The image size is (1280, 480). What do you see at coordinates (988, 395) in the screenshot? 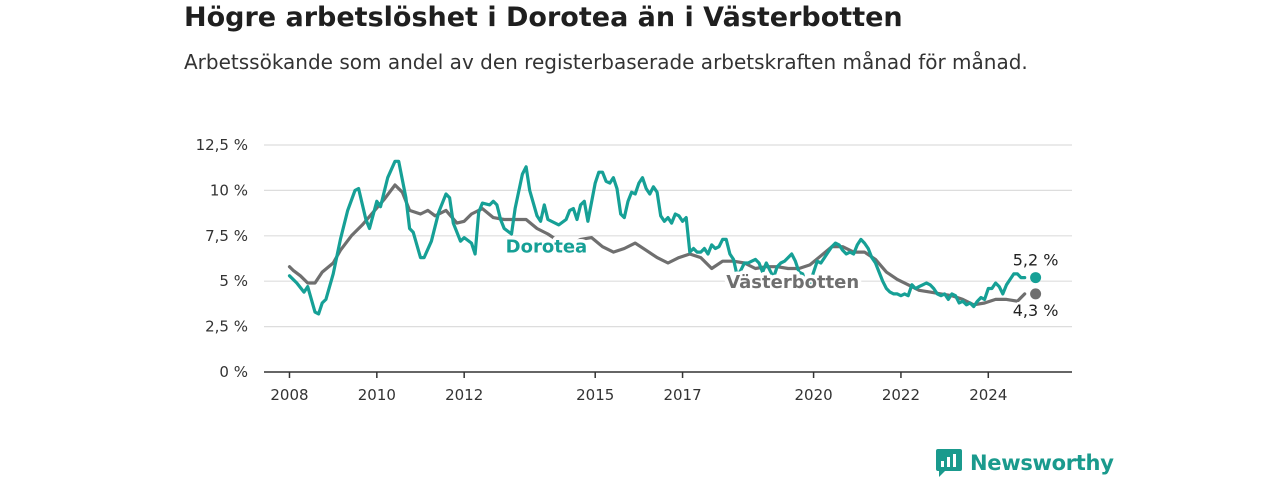
I see `x-tick-label: 2024` at bounding box center [988, 395].